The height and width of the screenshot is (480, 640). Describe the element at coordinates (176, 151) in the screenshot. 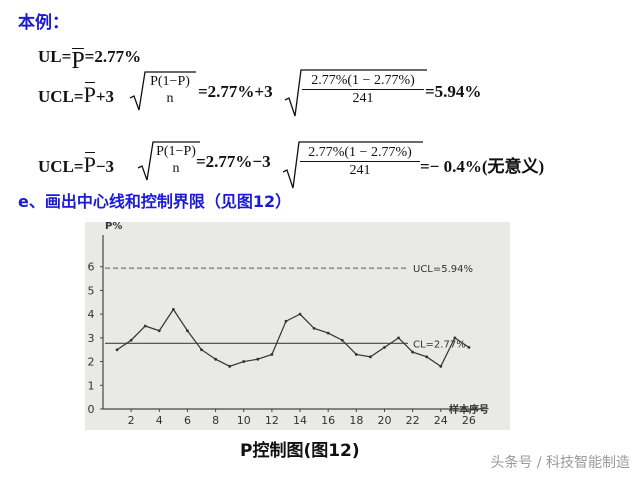

I see `lcl-sym-numerator: P(1−P)` at that location.